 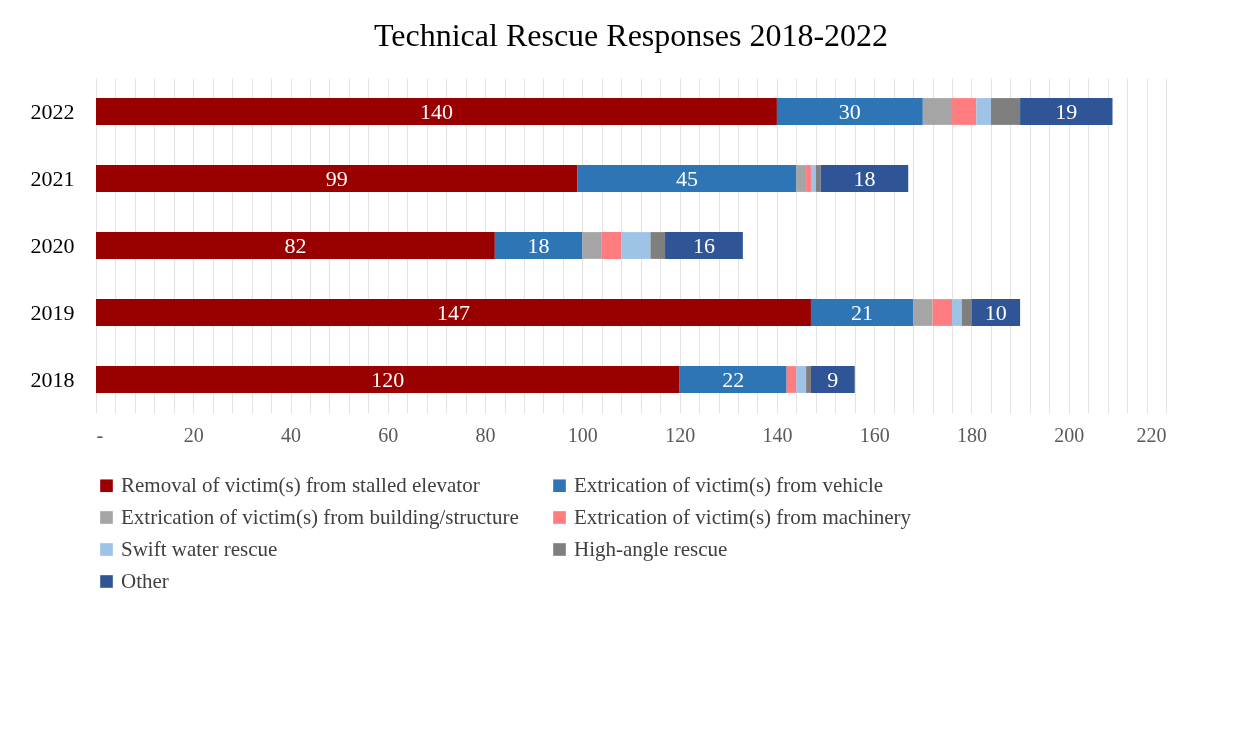 I want to click on x-tick-label: -, so click(x=100, y=434).